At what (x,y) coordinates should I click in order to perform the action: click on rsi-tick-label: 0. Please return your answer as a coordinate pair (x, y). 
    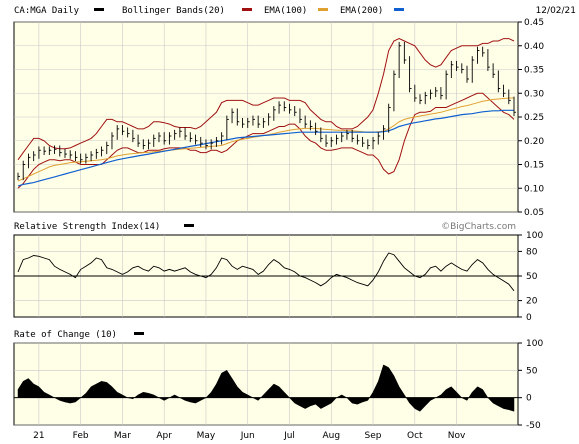
    Looking at the image, I should click on (529, 318).